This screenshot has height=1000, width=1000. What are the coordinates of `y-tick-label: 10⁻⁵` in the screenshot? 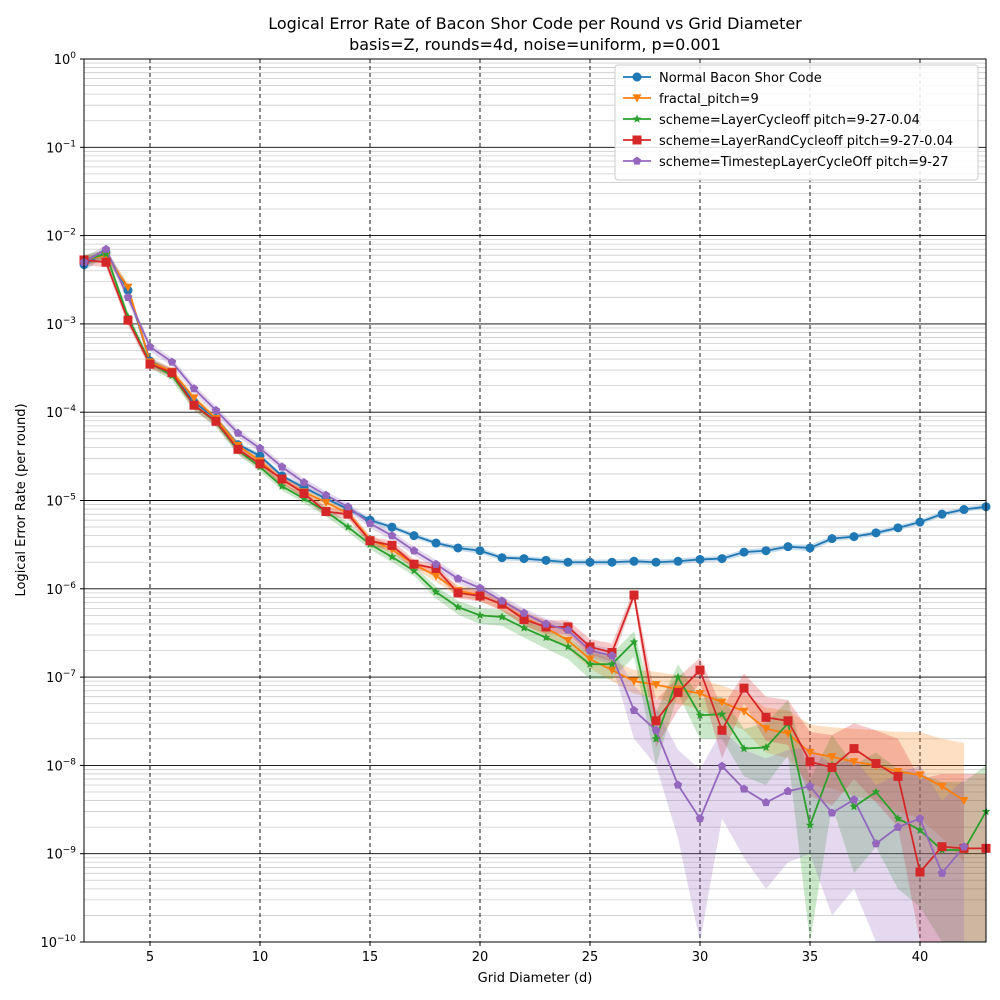 It's located at (61, 501).